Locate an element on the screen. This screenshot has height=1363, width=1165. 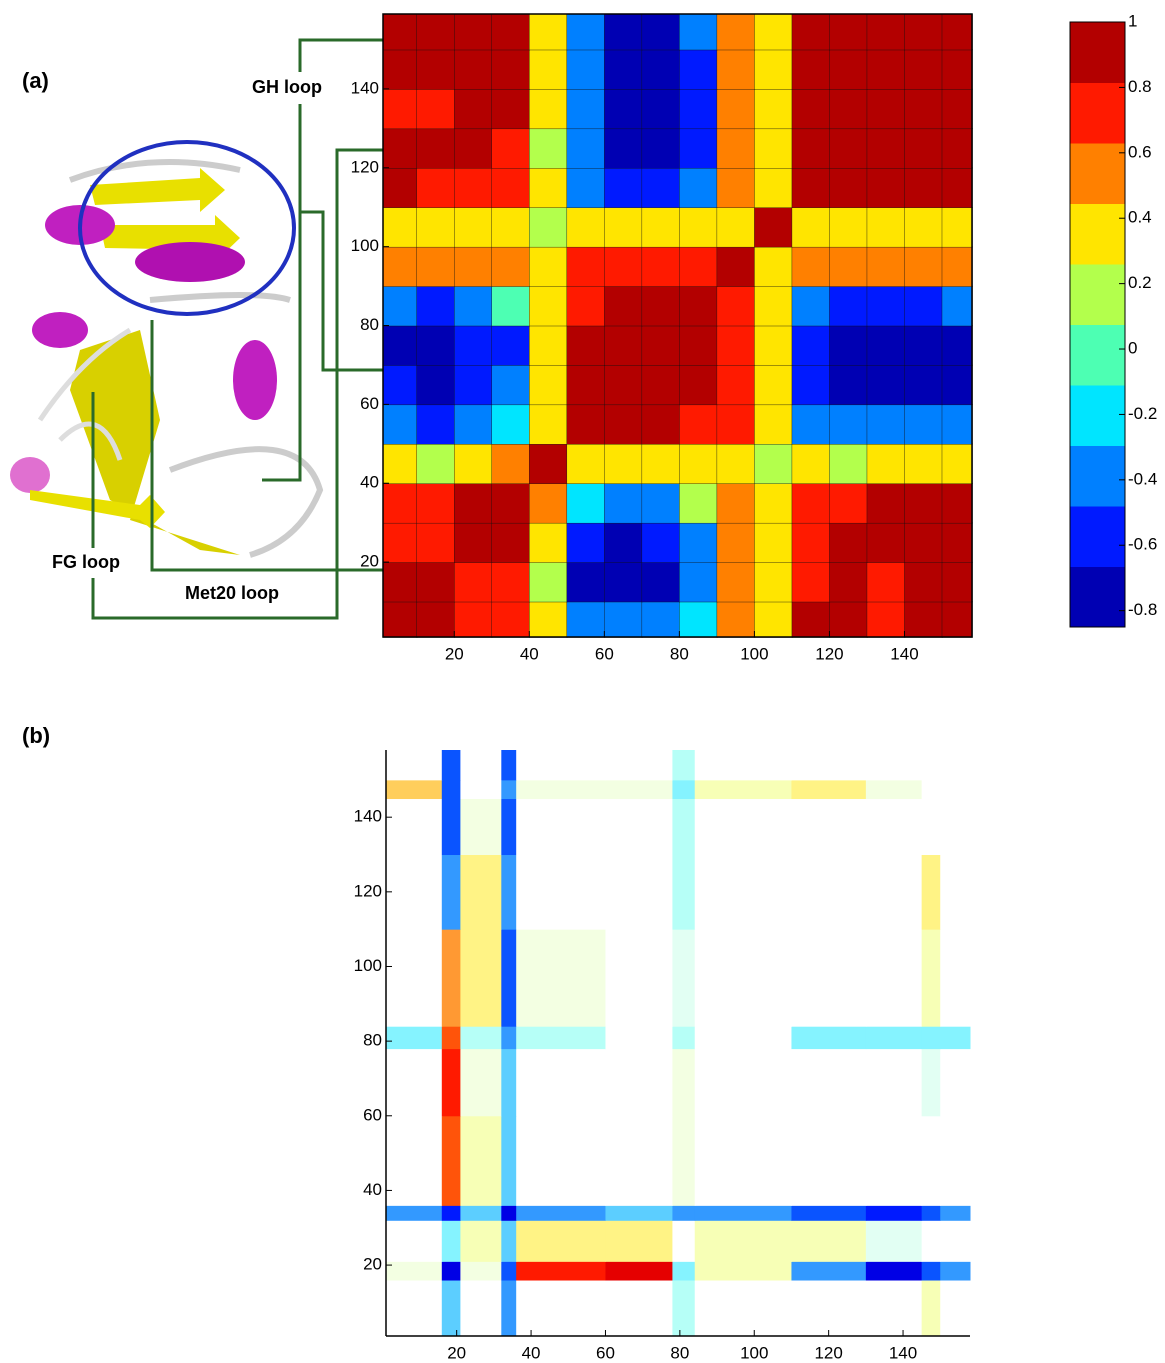
y-tick-label: 100 is located at coordinates (365, 245).